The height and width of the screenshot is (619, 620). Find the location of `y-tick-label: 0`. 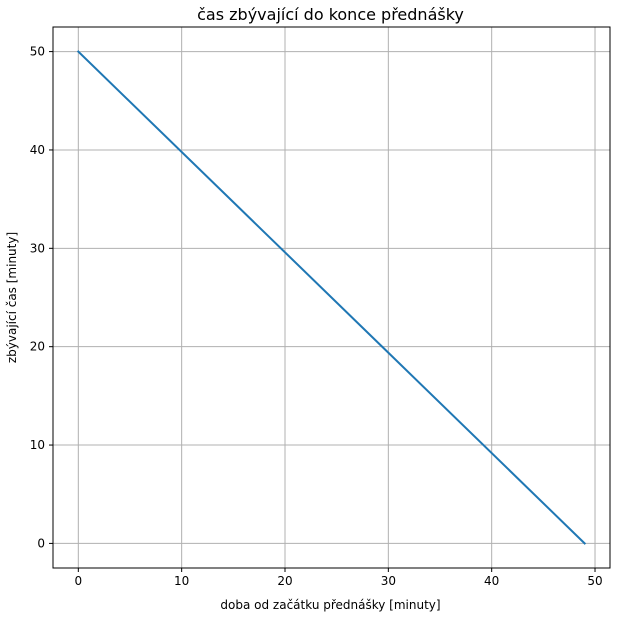

y-tick-label: 0 is located at coordinates (41, 543).